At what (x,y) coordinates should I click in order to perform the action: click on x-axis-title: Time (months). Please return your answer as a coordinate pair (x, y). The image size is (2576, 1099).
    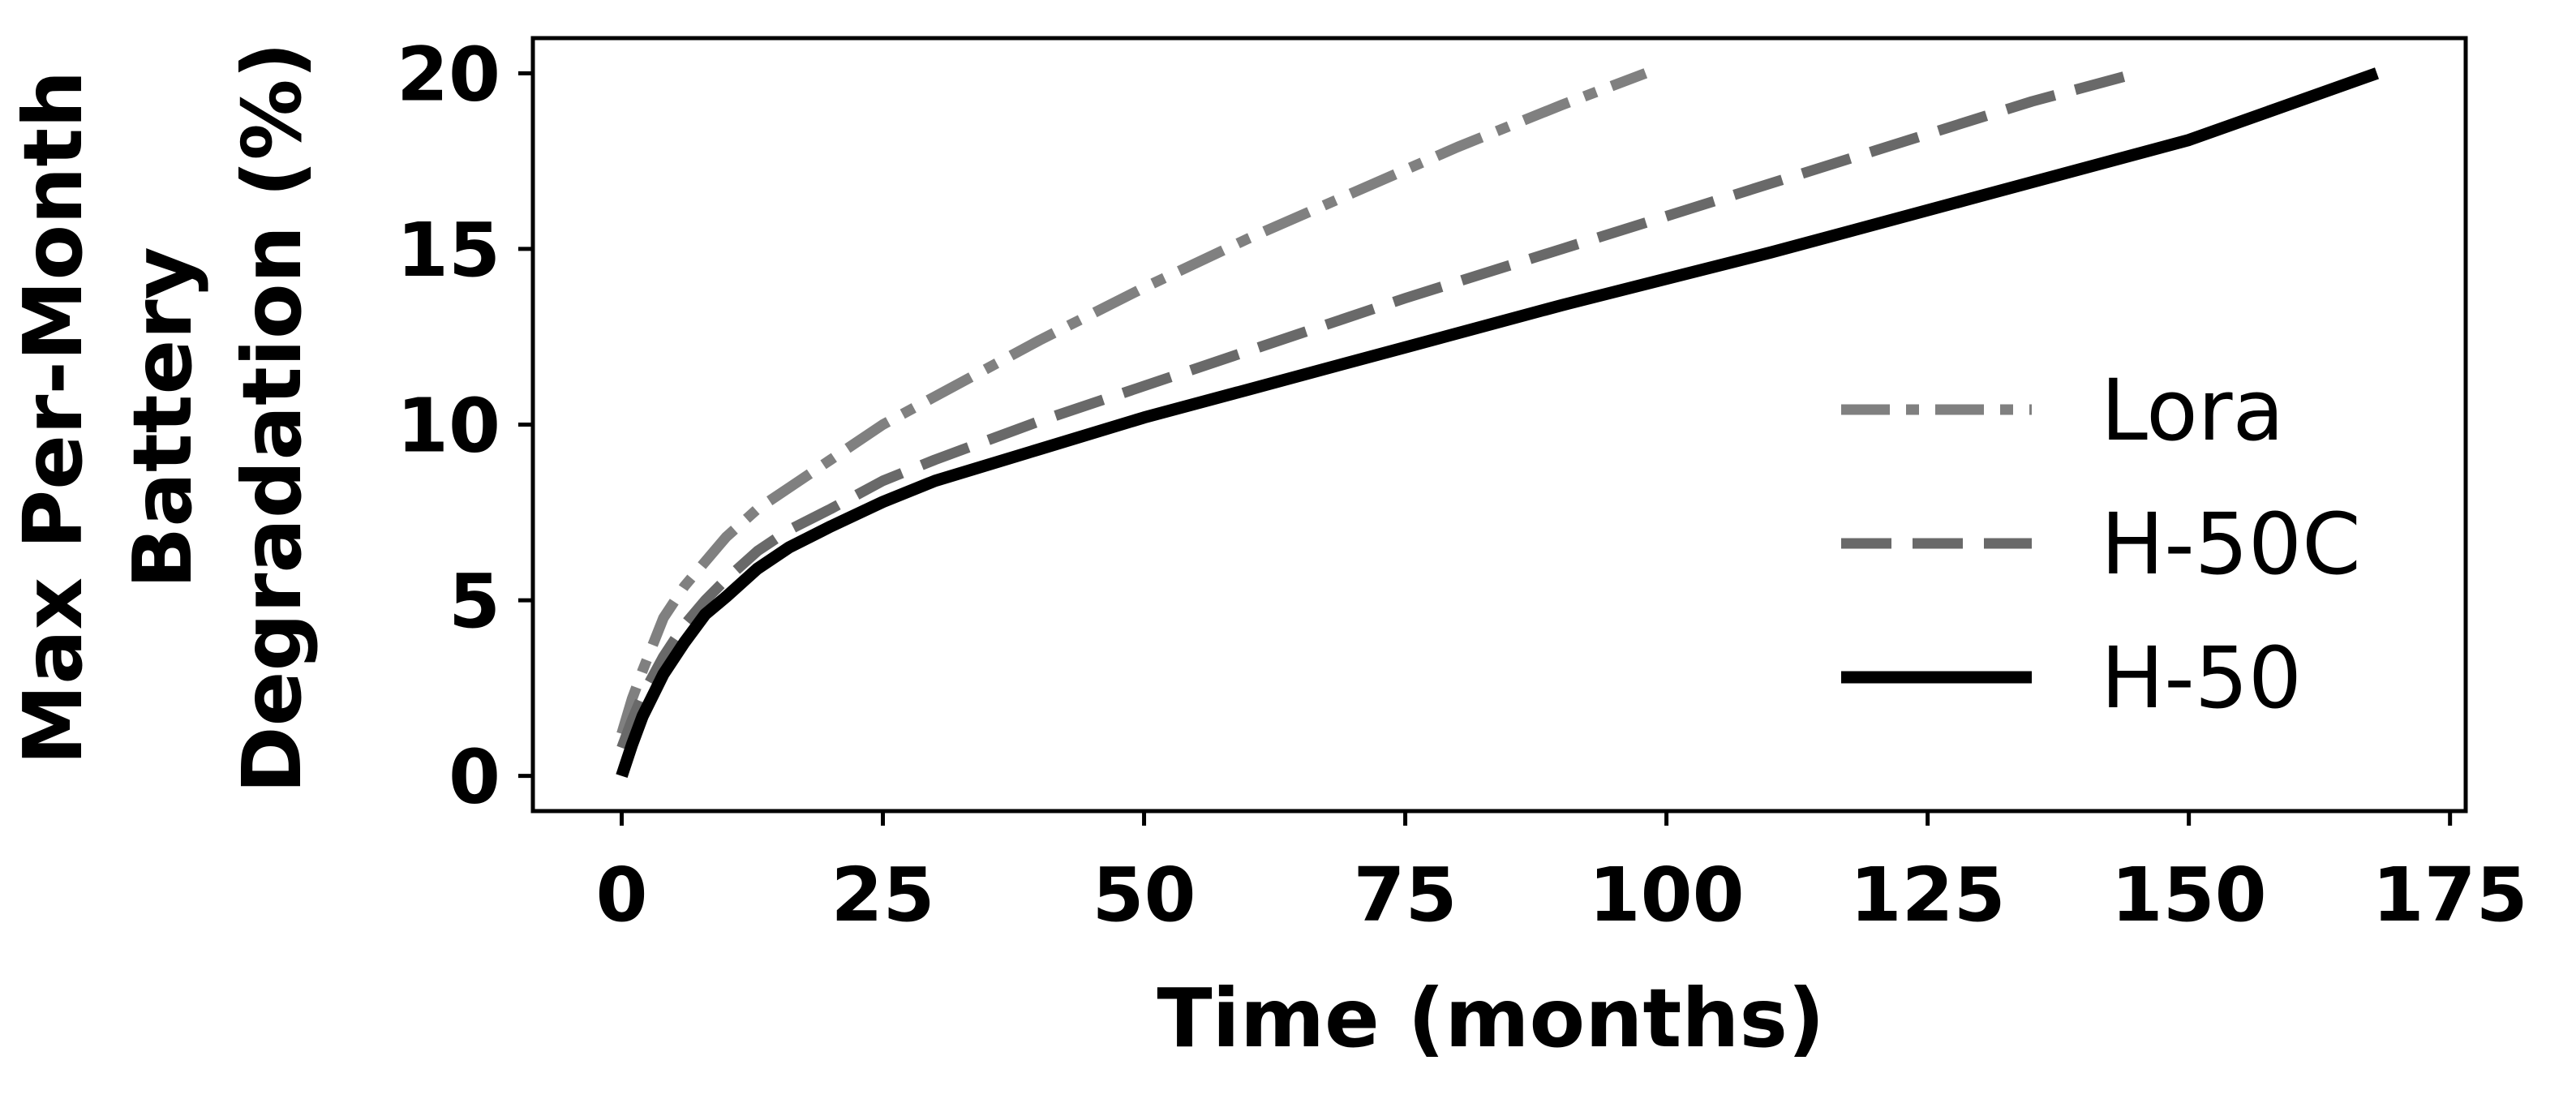
    Looking at the image, I should click on (1490, 1018).